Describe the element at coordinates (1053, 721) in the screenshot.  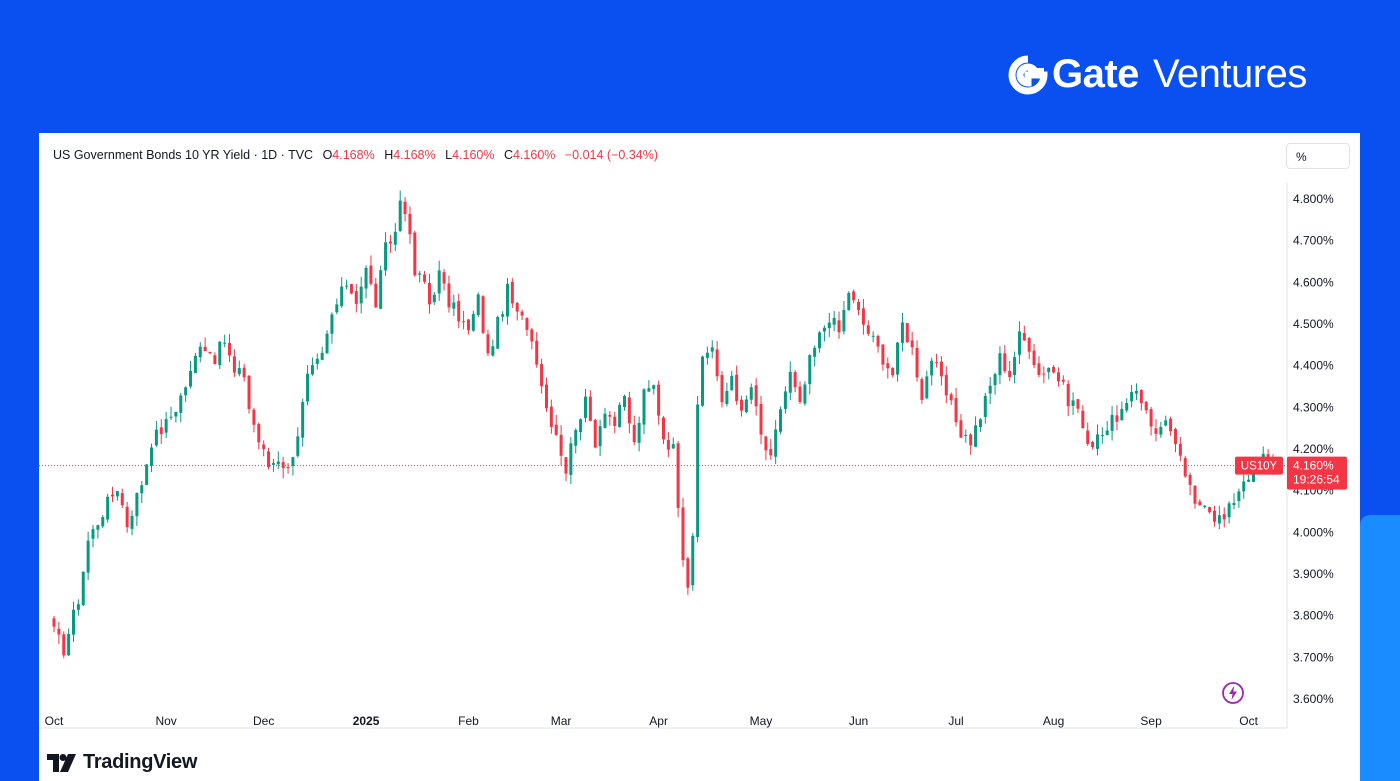
I see `x-tick-label: Aug` at that location.